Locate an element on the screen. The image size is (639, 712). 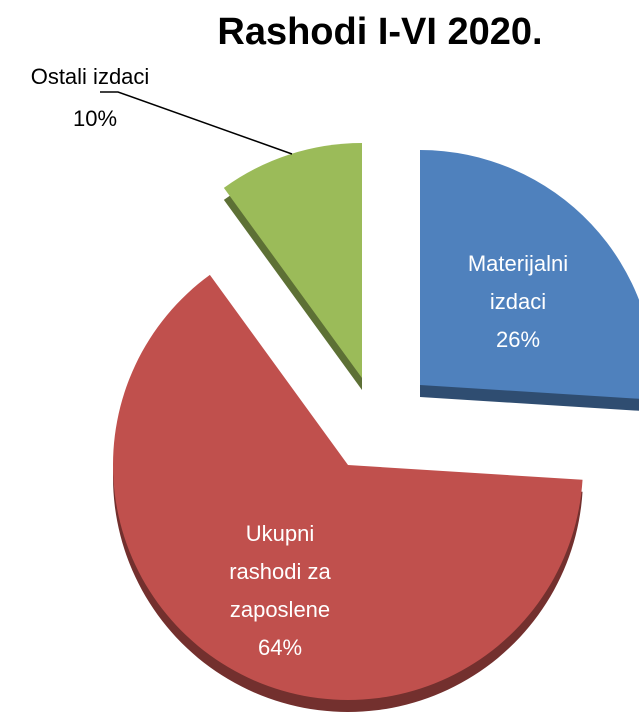
slice-label-line: zaposlene is located at coordinates (280, 609).